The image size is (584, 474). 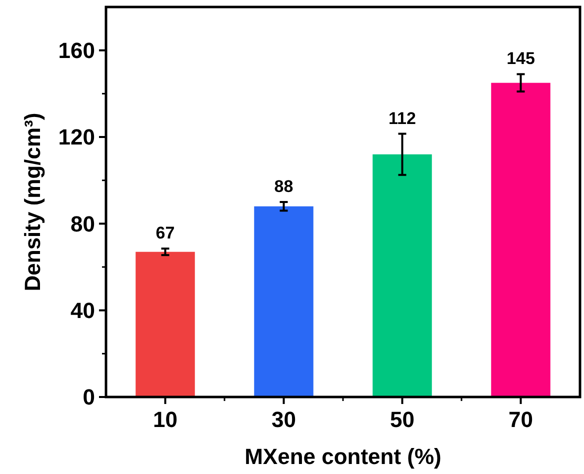 I want to click on data-label: 88, so click(x=284, y=186).